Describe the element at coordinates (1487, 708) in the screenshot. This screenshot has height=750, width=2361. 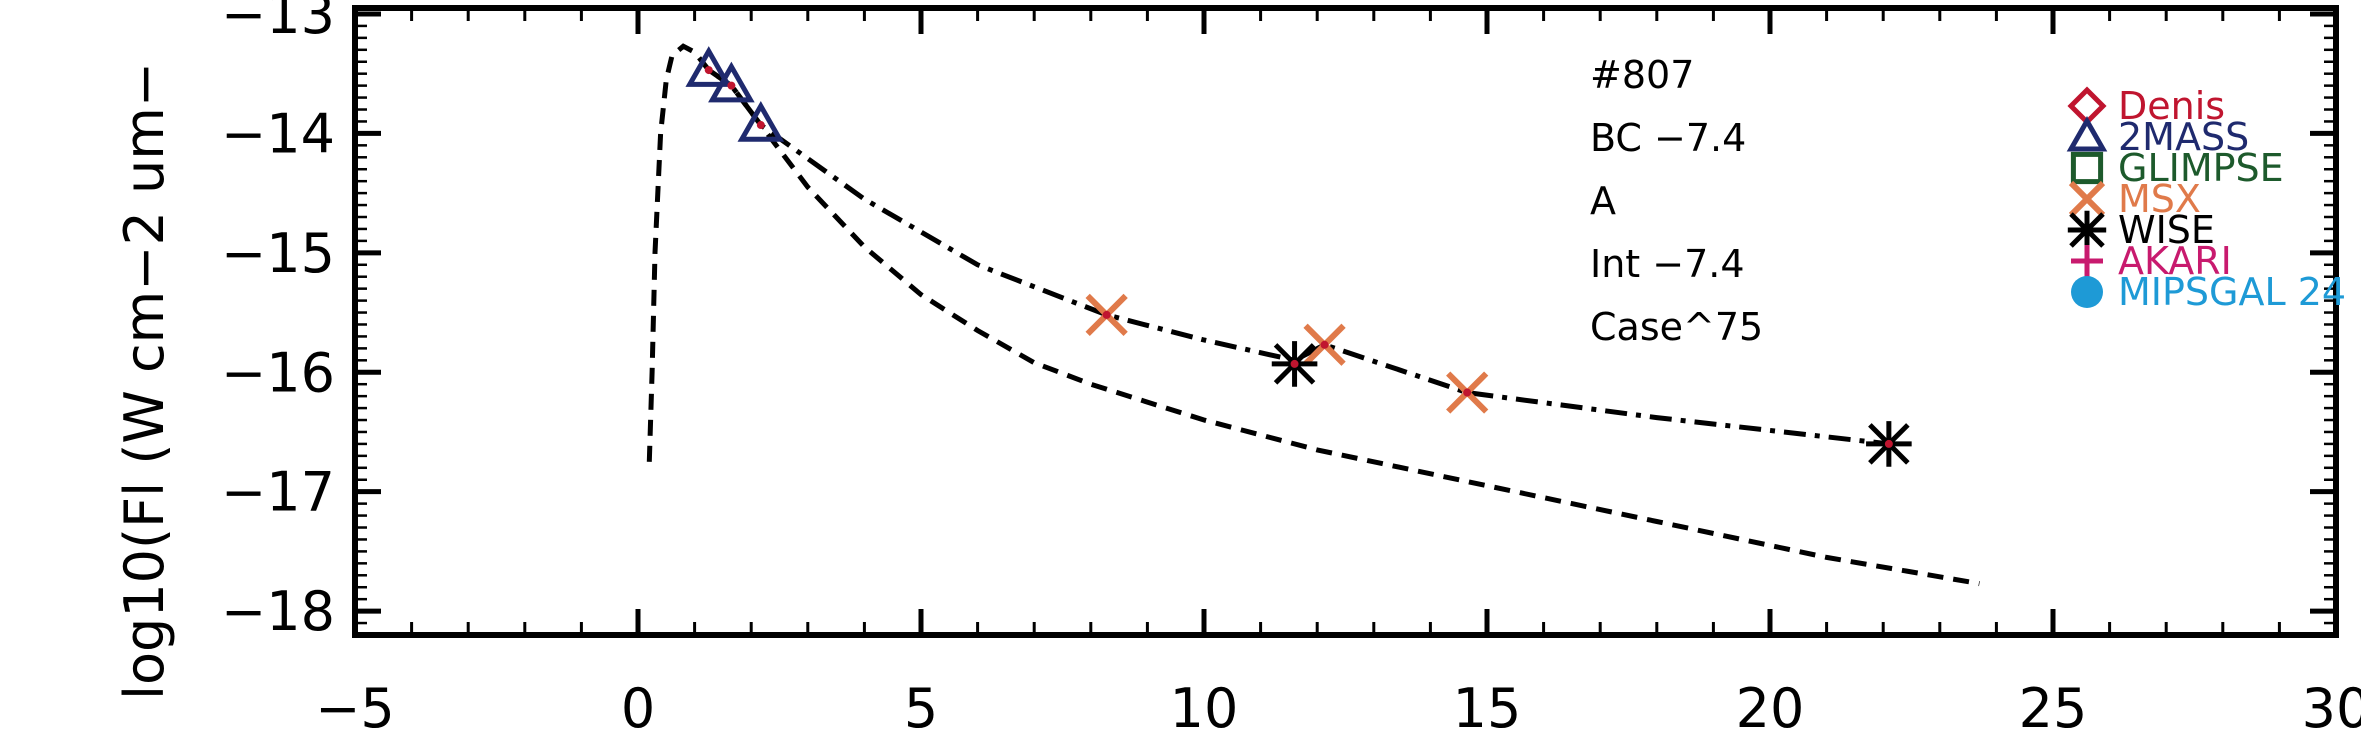
I see `x-tick-label: 15` at that location.